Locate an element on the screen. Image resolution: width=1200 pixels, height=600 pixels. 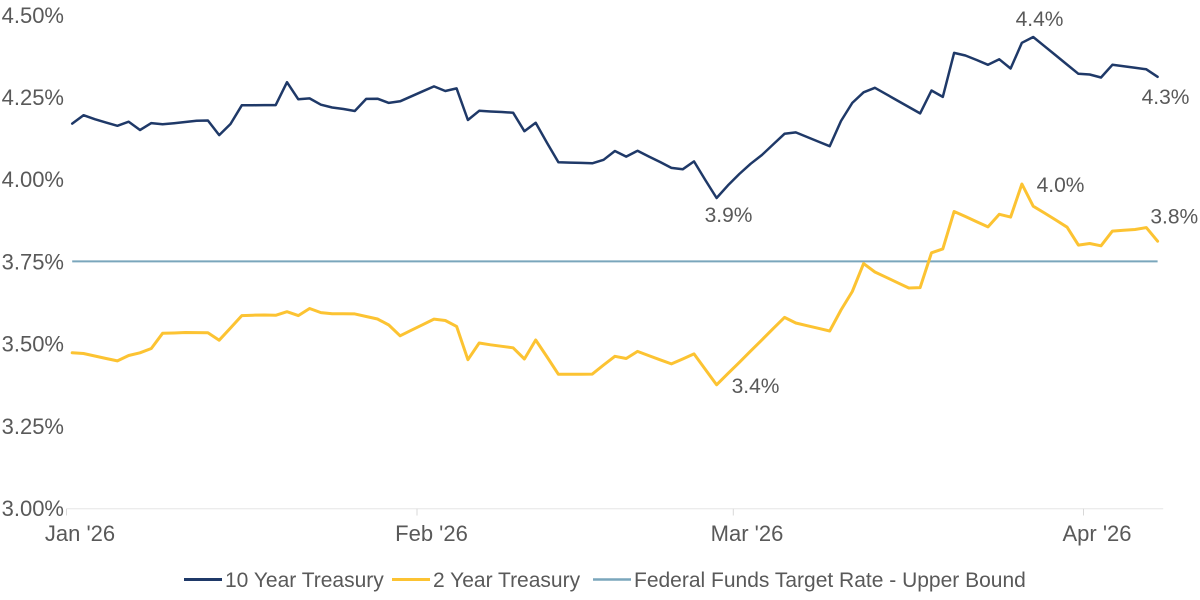
svg-text: 3.25% is located at coordinates (33, 426).